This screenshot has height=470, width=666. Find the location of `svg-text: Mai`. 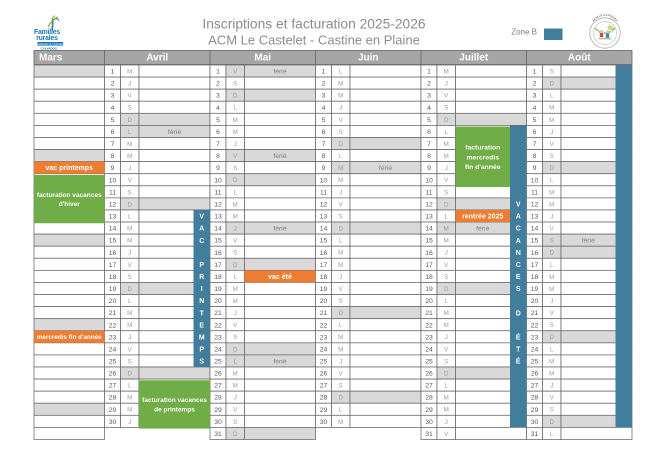

svg-text: Mai is located at coordinates (262, 58).